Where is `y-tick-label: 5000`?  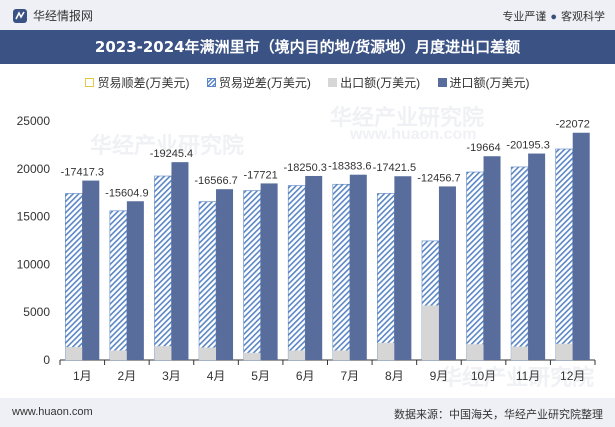 y-tick-label: 5000 is located at coordinates (36, 312).